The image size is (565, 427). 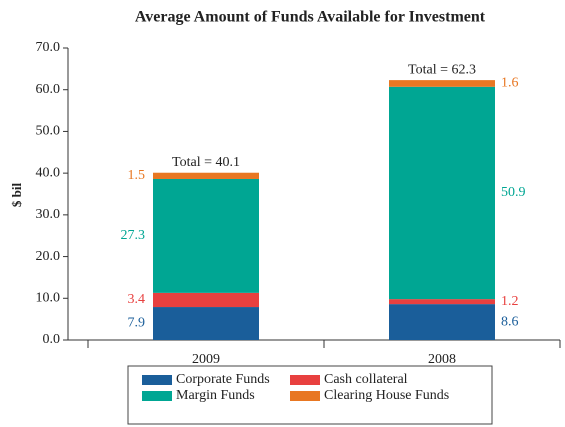 What do you see at coordinates (510, 301) in the screenshot?
I see `value-label: 1.2` at bounding box center [510, 301].